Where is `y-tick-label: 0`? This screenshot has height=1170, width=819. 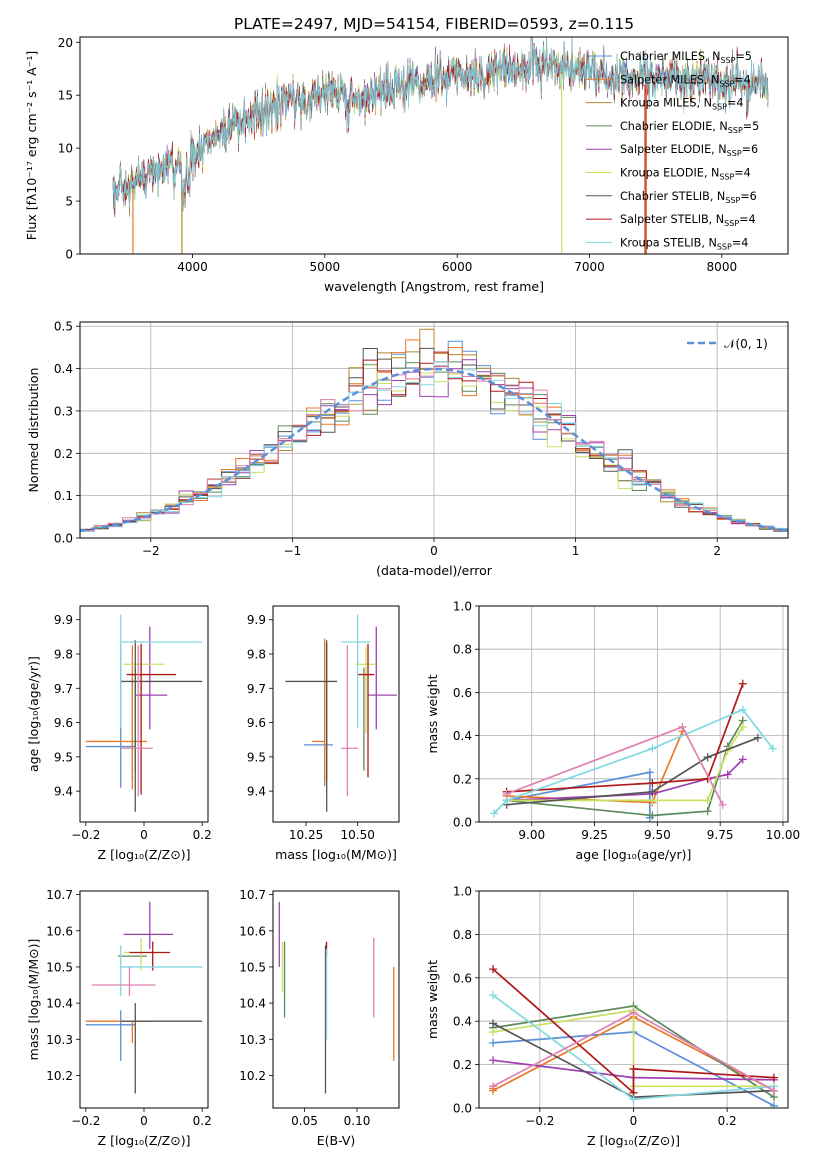
y-tick-label: 0 is located at coordinates (69, 255).